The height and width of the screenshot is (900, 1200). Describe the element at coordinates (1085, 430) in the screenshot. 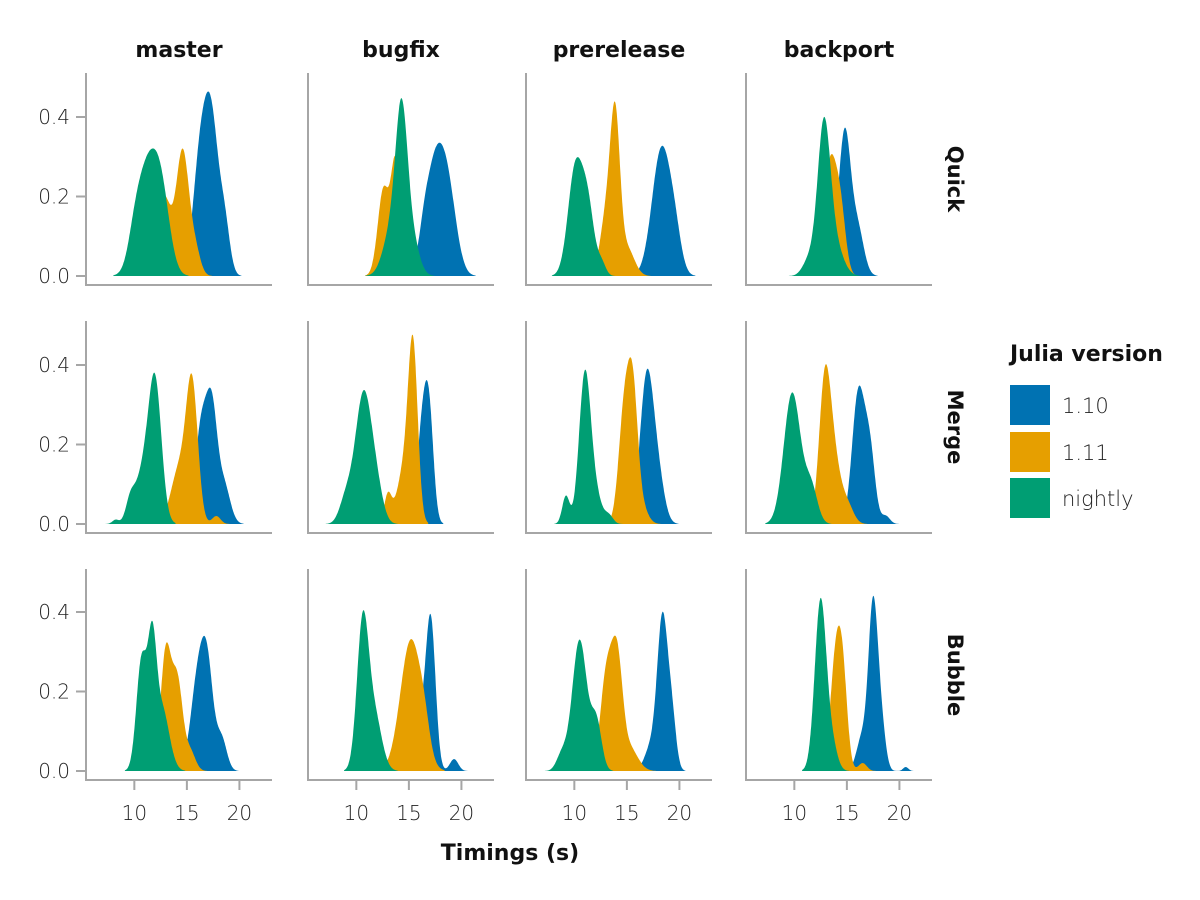

I see `legend: Julia version 1.10 1.11 nightly` at that location.